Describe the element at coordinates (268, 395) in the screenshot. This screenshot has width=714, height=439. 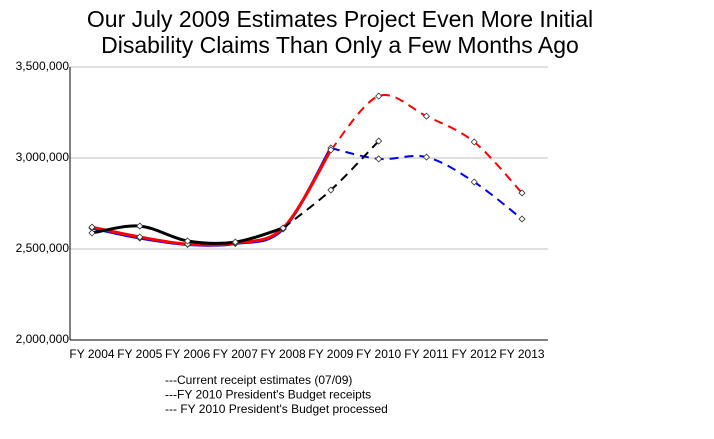
I see `legend-label: ---FY 2010 President's Budget receipts` at that location.